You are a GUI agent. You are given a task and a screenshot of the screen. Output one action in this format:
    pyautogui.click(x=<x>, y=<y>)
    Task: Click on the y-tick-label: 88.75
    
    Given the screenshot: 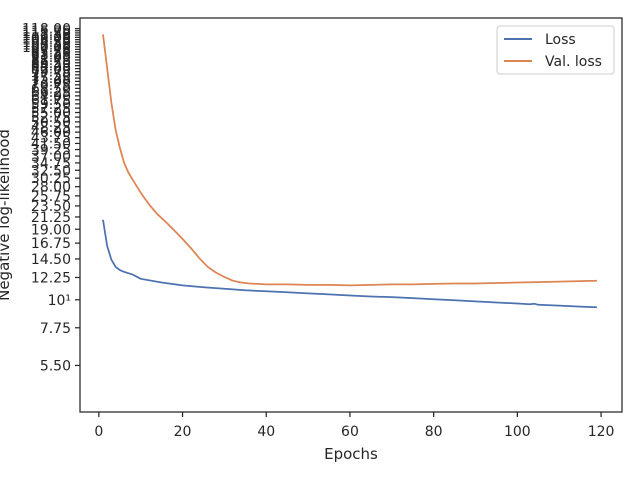 What is the action you would take?
    pyautogui.click(x=51, y=61)
    